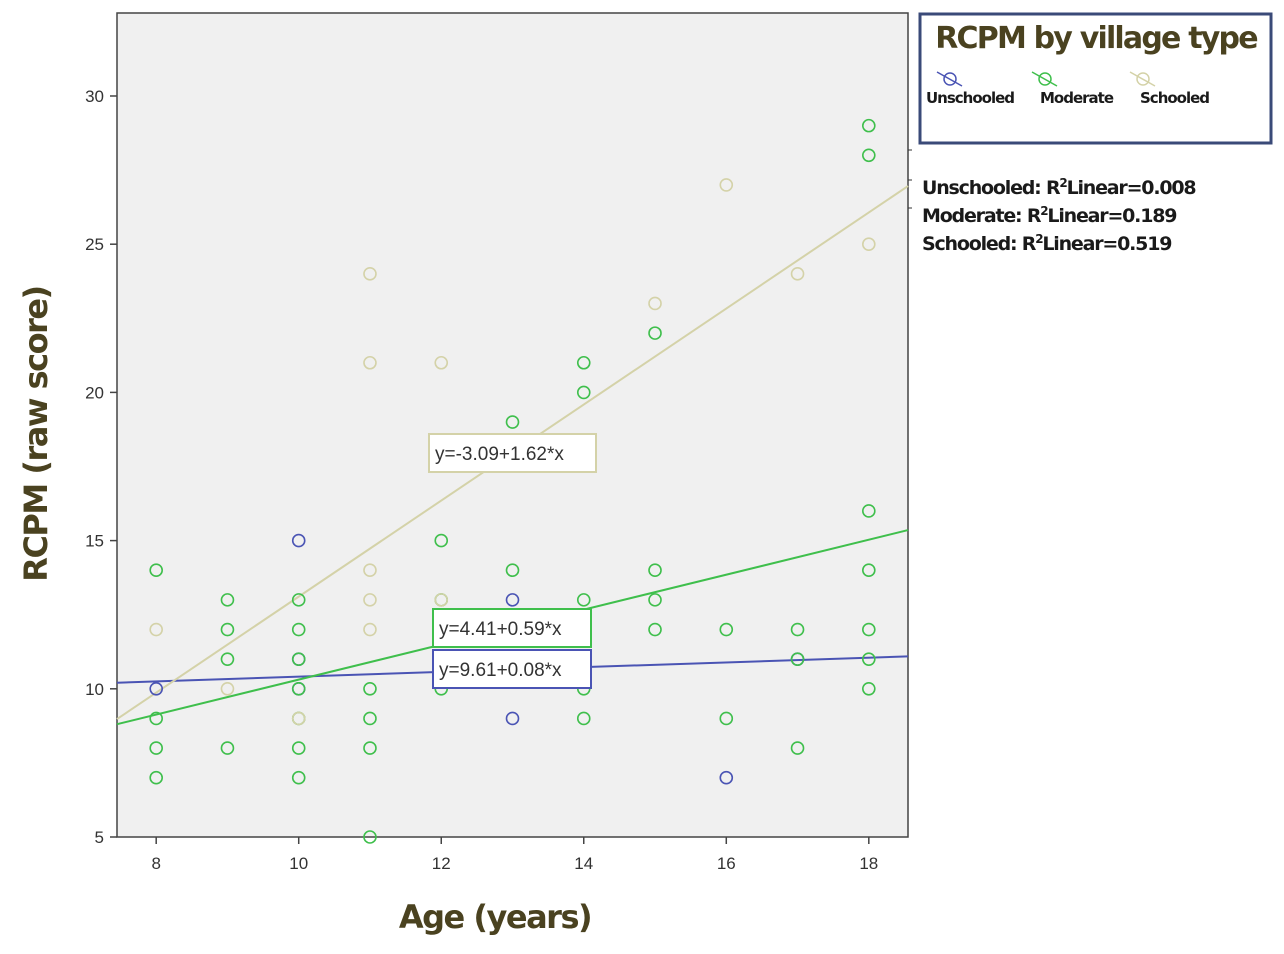  Describe the element at coordinates (1059, 187) in the screenshot. I see `r2-label-unschooled: Unschooled: R2Linear=0.008` at that location.